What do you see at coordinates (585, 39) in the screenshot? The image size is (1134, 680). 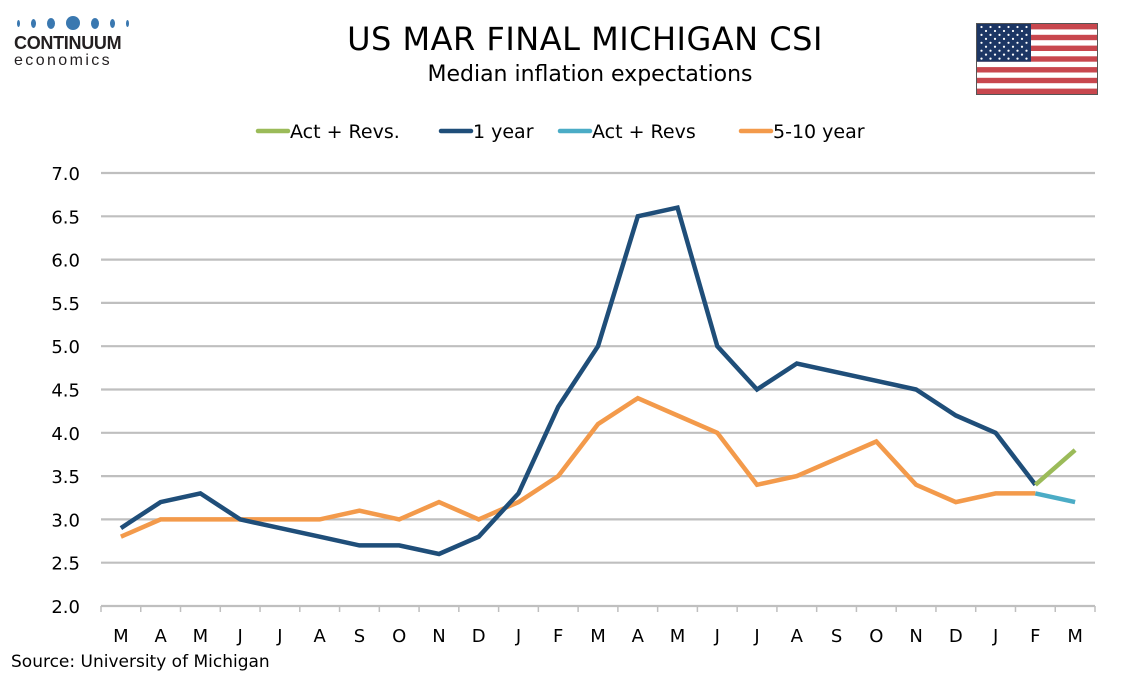 I see `chart-title: US MAR FINAL MICHIGAN CSI` at bounding box center [585, 39].